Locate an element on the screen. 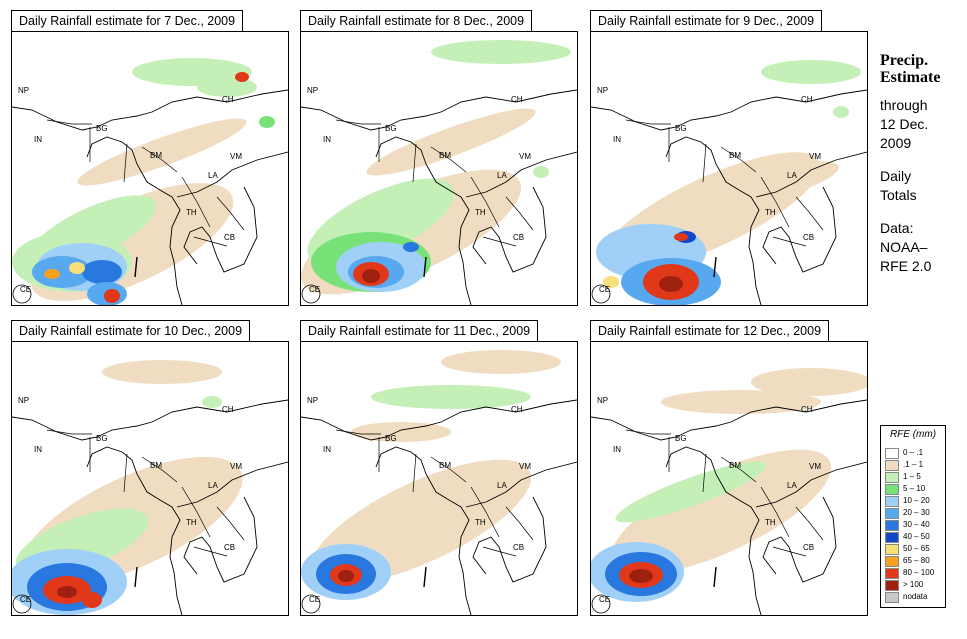 The height and width of the screenshot is (639, 967). legend-label: 10 – 20 is located at coordinates (916, 500).